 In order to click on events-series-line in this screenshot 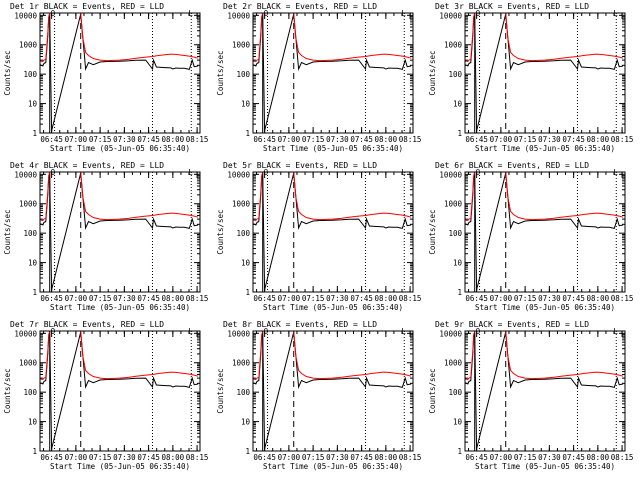, I will do `click(332, 231)`.